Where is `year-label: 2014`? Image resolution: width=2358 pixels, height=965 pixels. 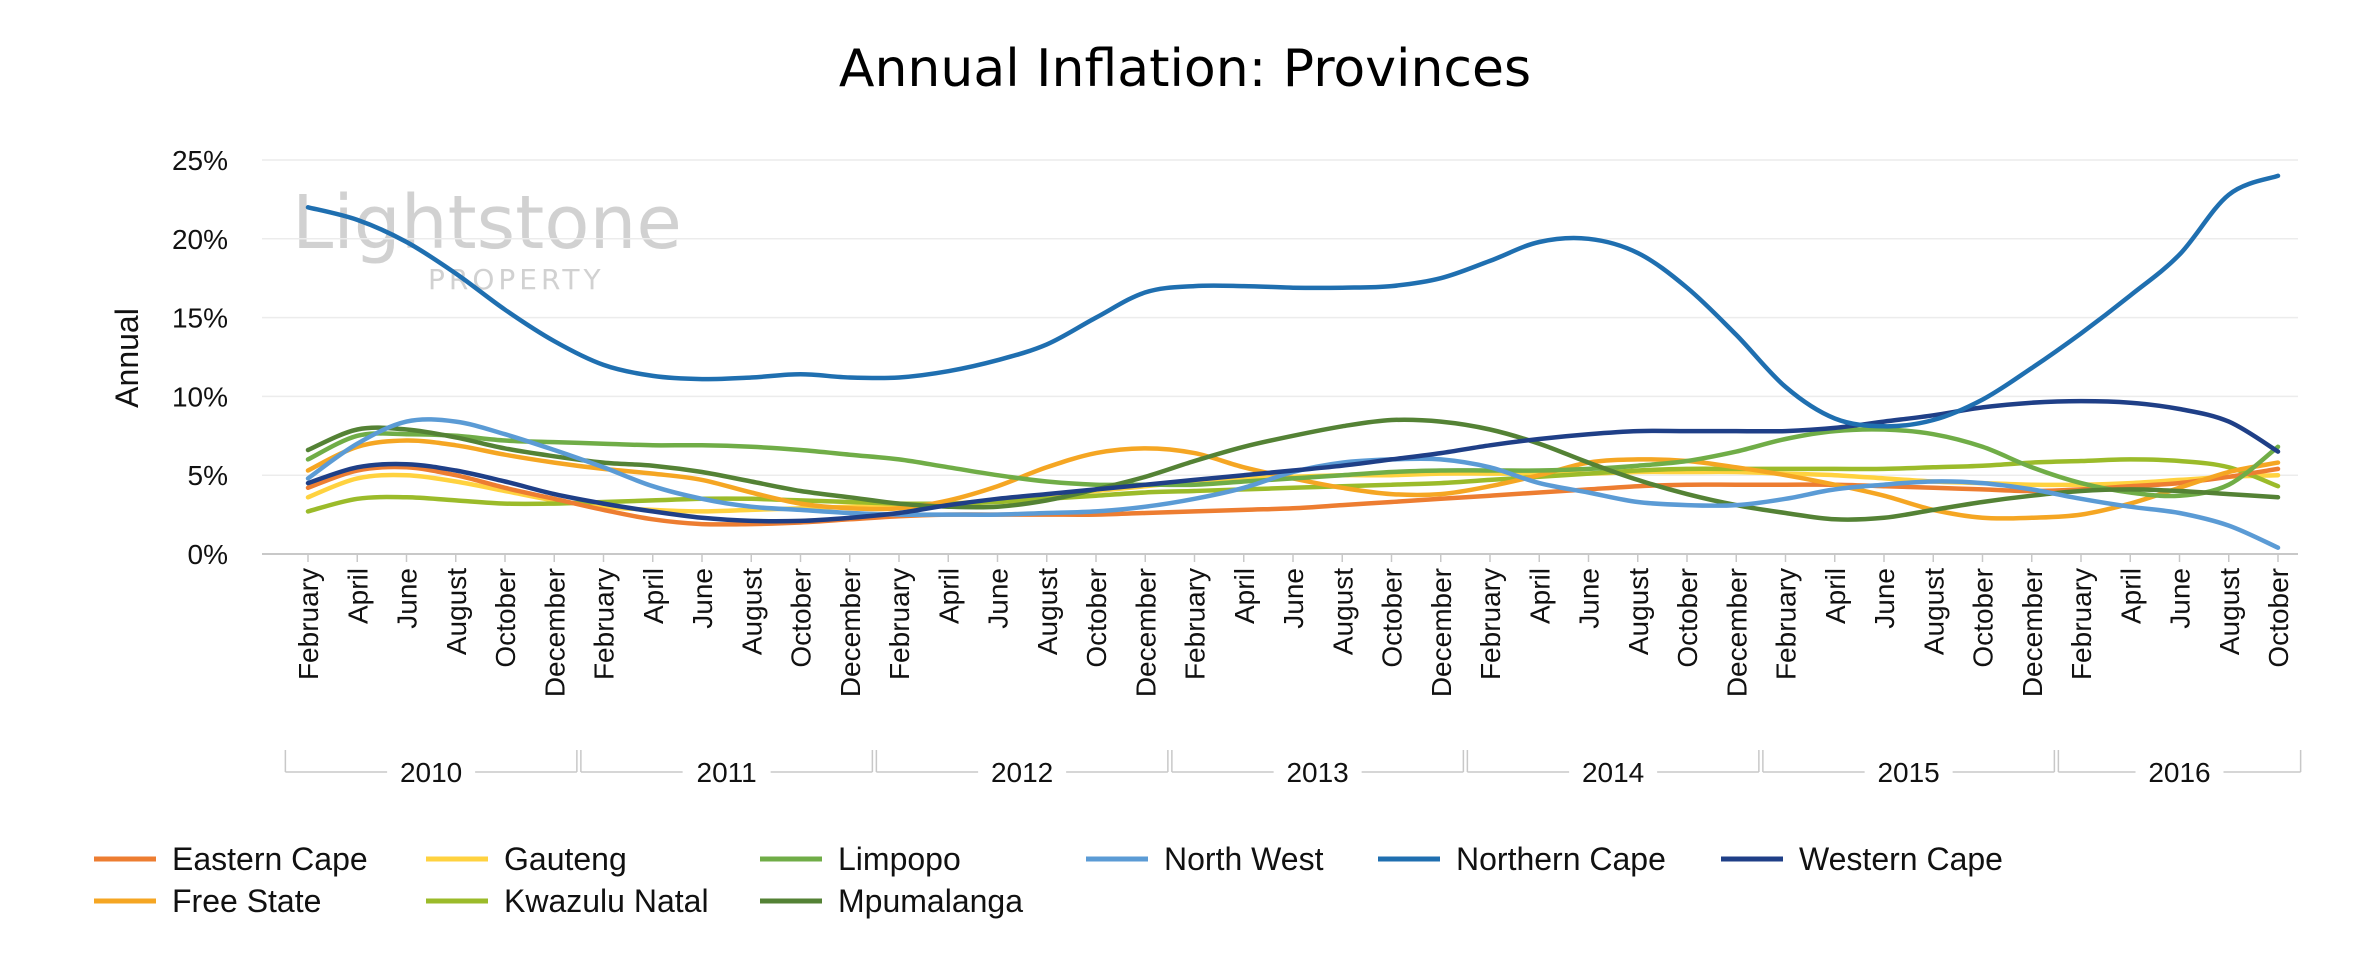 year-label: 2014 is located at coordinates (1613, 772).